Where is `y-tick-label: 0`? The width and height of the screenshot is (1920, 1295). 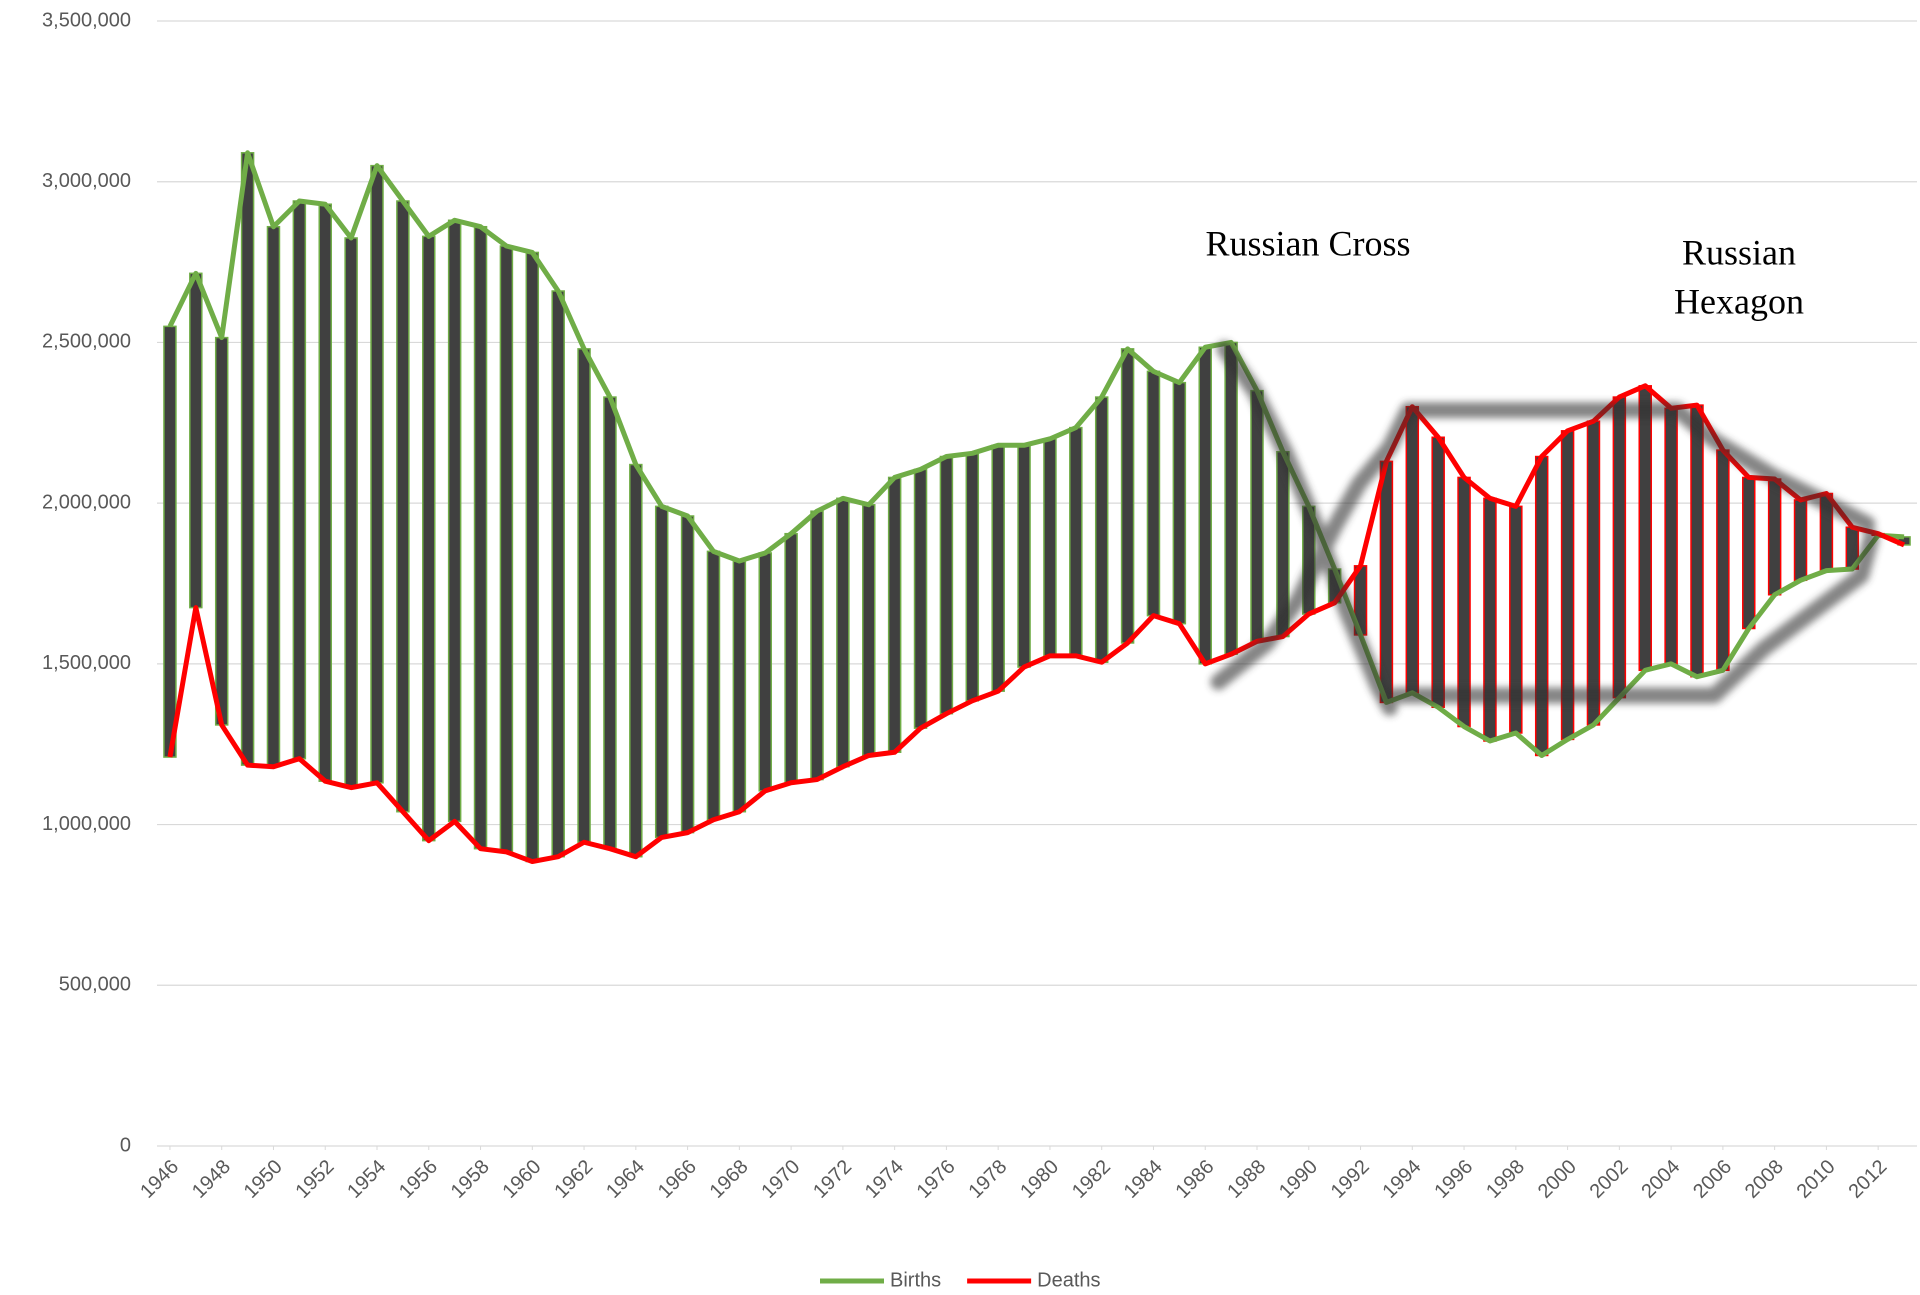
y-tick-label: 0 is located at coordinates (125, 1145).